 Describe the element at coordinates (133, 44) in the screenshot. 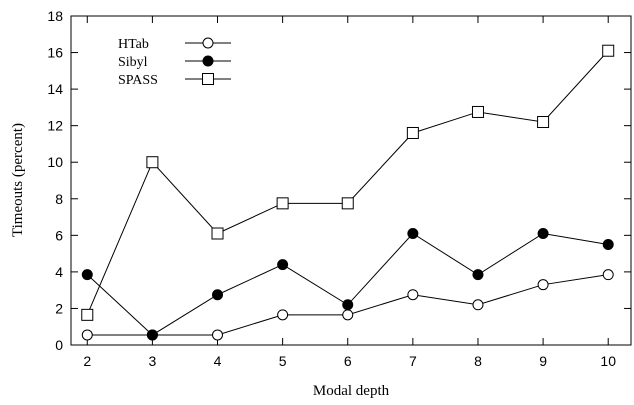

I see `legend-label: HTab` at that location.